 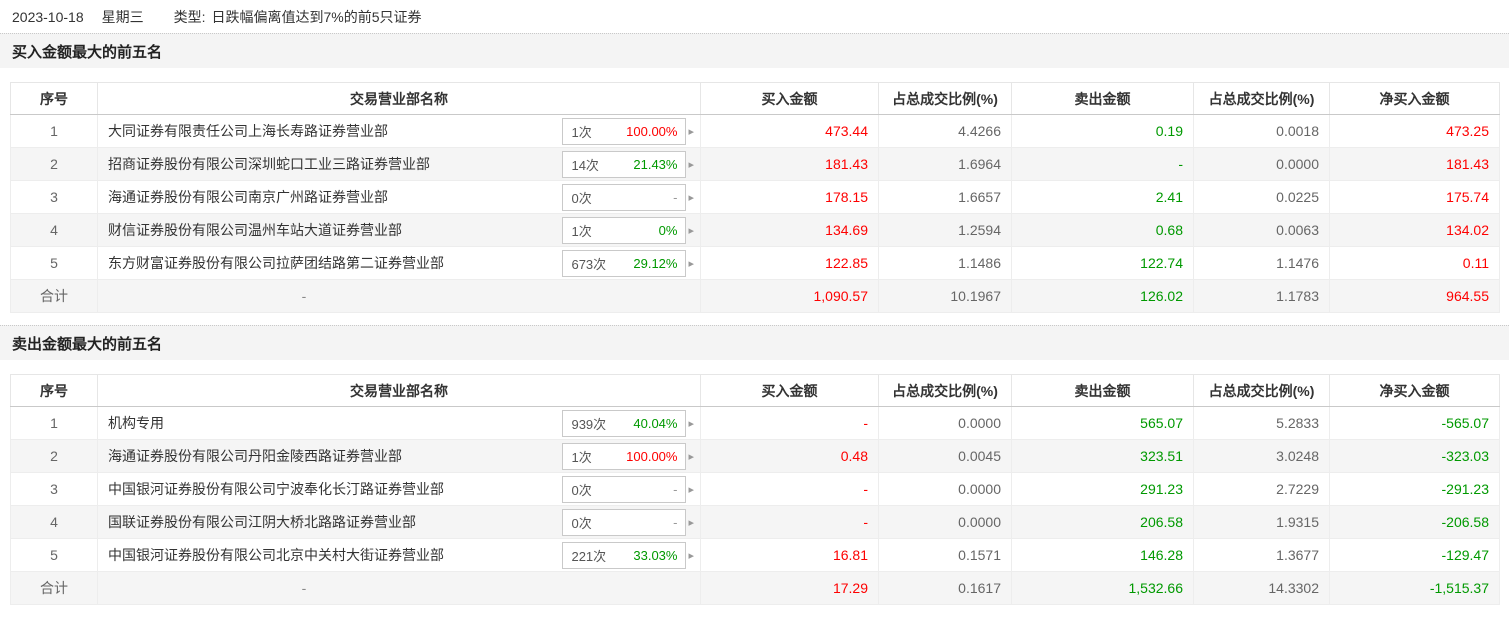 I want to click on cell-net-amount: -323.03, so click(x=1414, y=456).